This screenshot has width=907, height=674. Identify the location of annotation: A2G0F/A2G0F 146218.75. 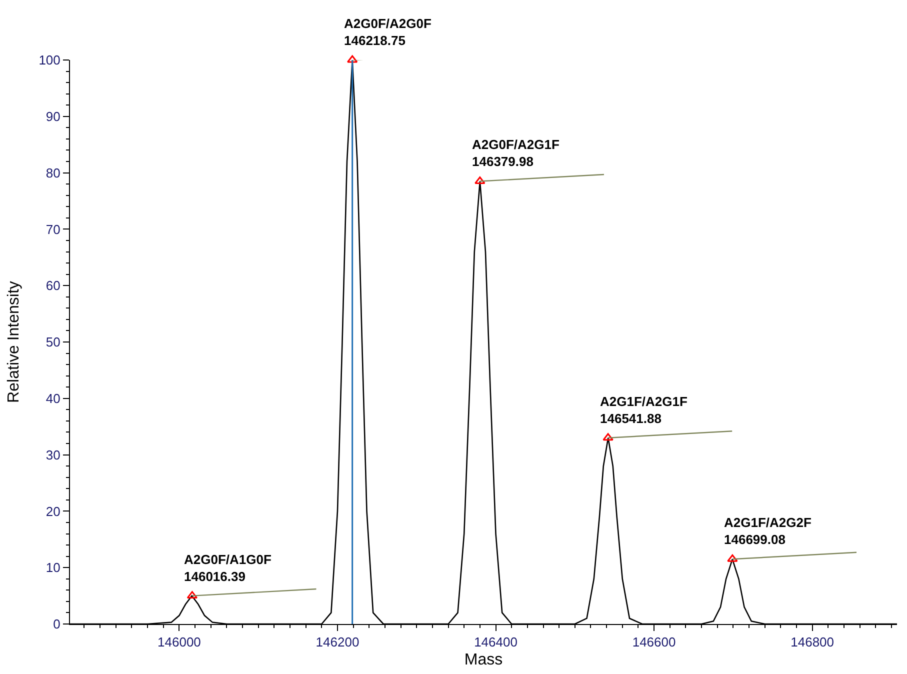
(388, 32).